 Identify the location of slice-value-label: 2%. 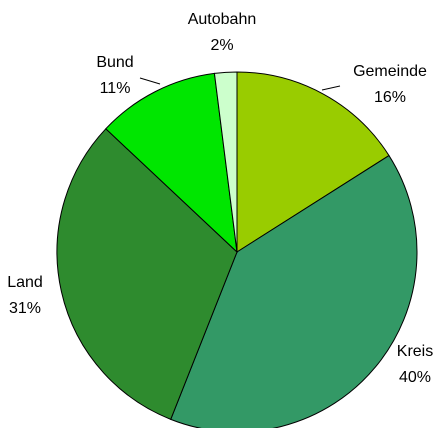
(221, 45).